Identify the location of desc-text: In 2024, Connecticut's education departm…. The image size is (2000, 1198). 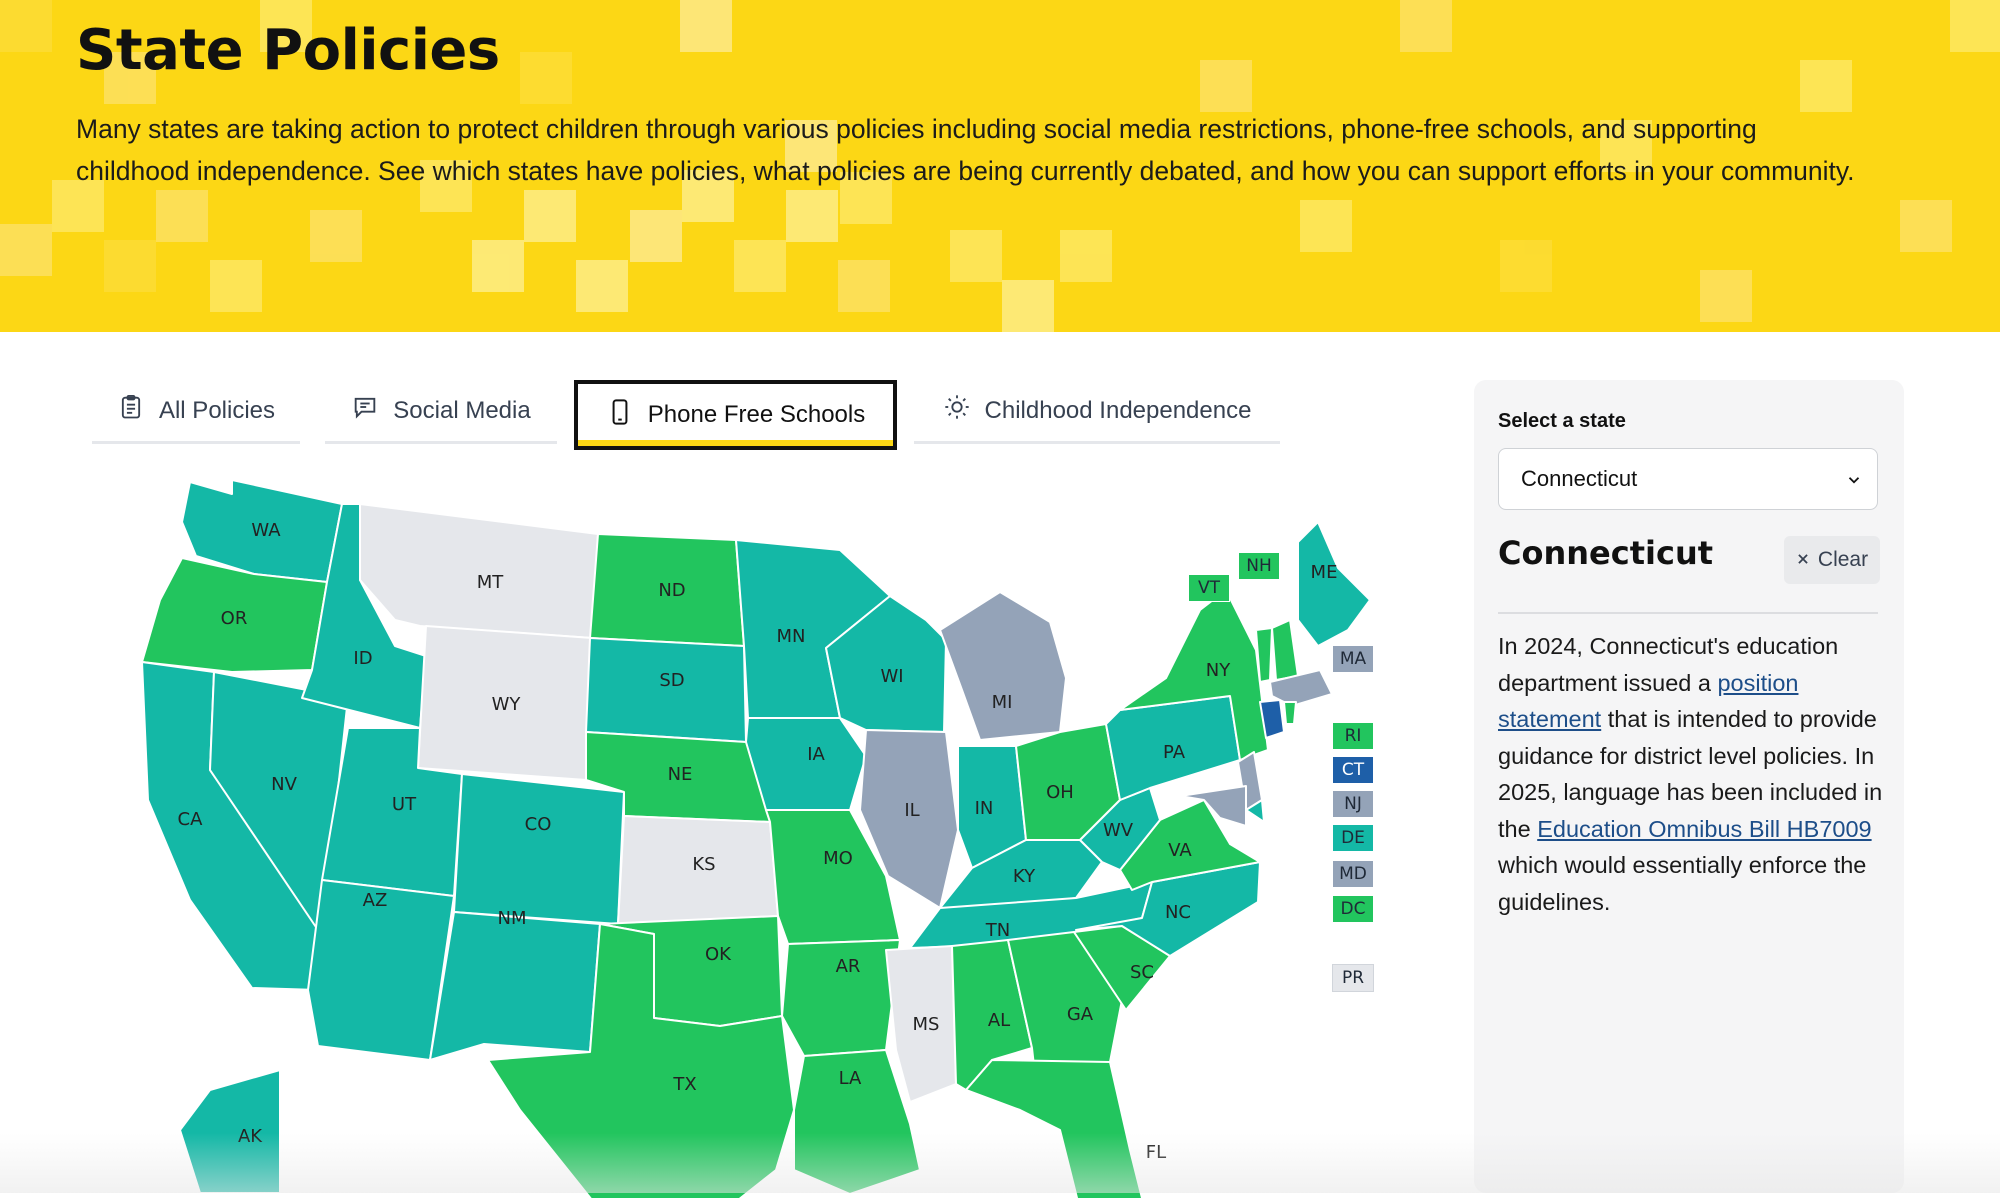
(1668, 664).